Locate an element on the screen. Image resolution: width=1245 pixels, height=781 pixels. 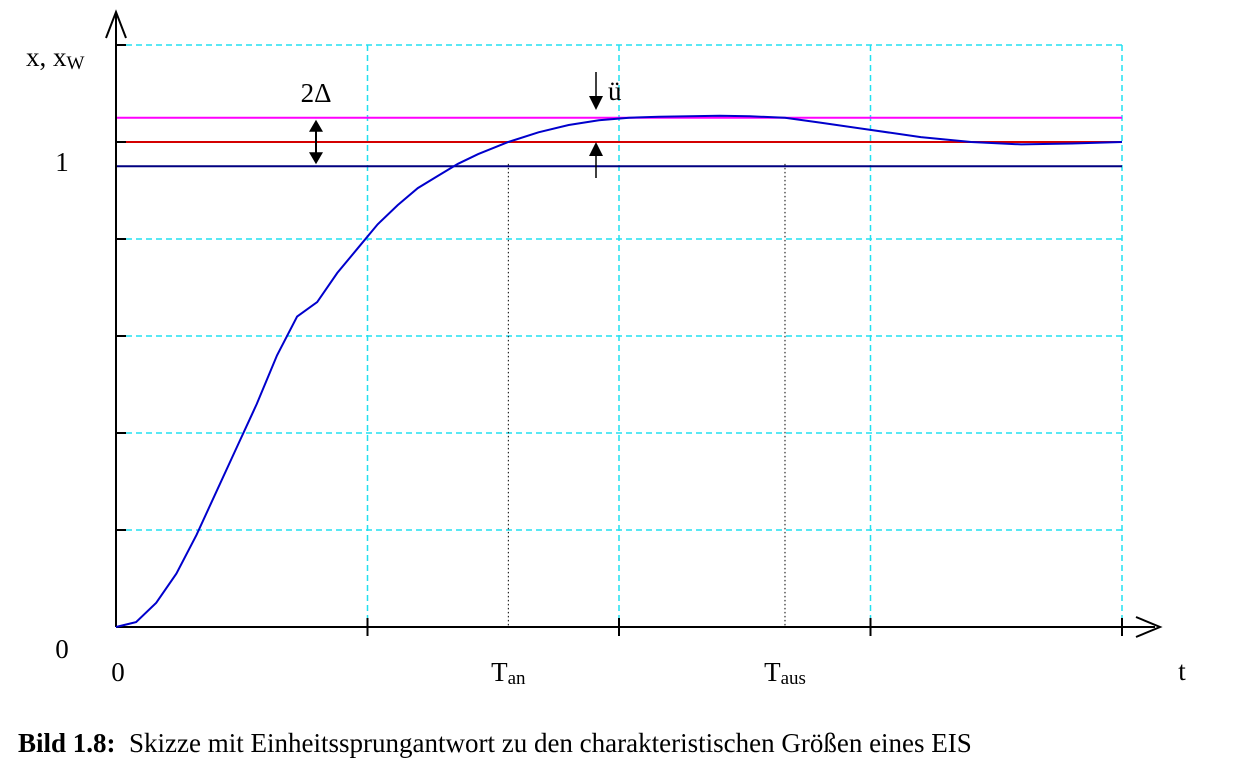
x-tick-label-1: Tan is located at coordinates (508, 673).